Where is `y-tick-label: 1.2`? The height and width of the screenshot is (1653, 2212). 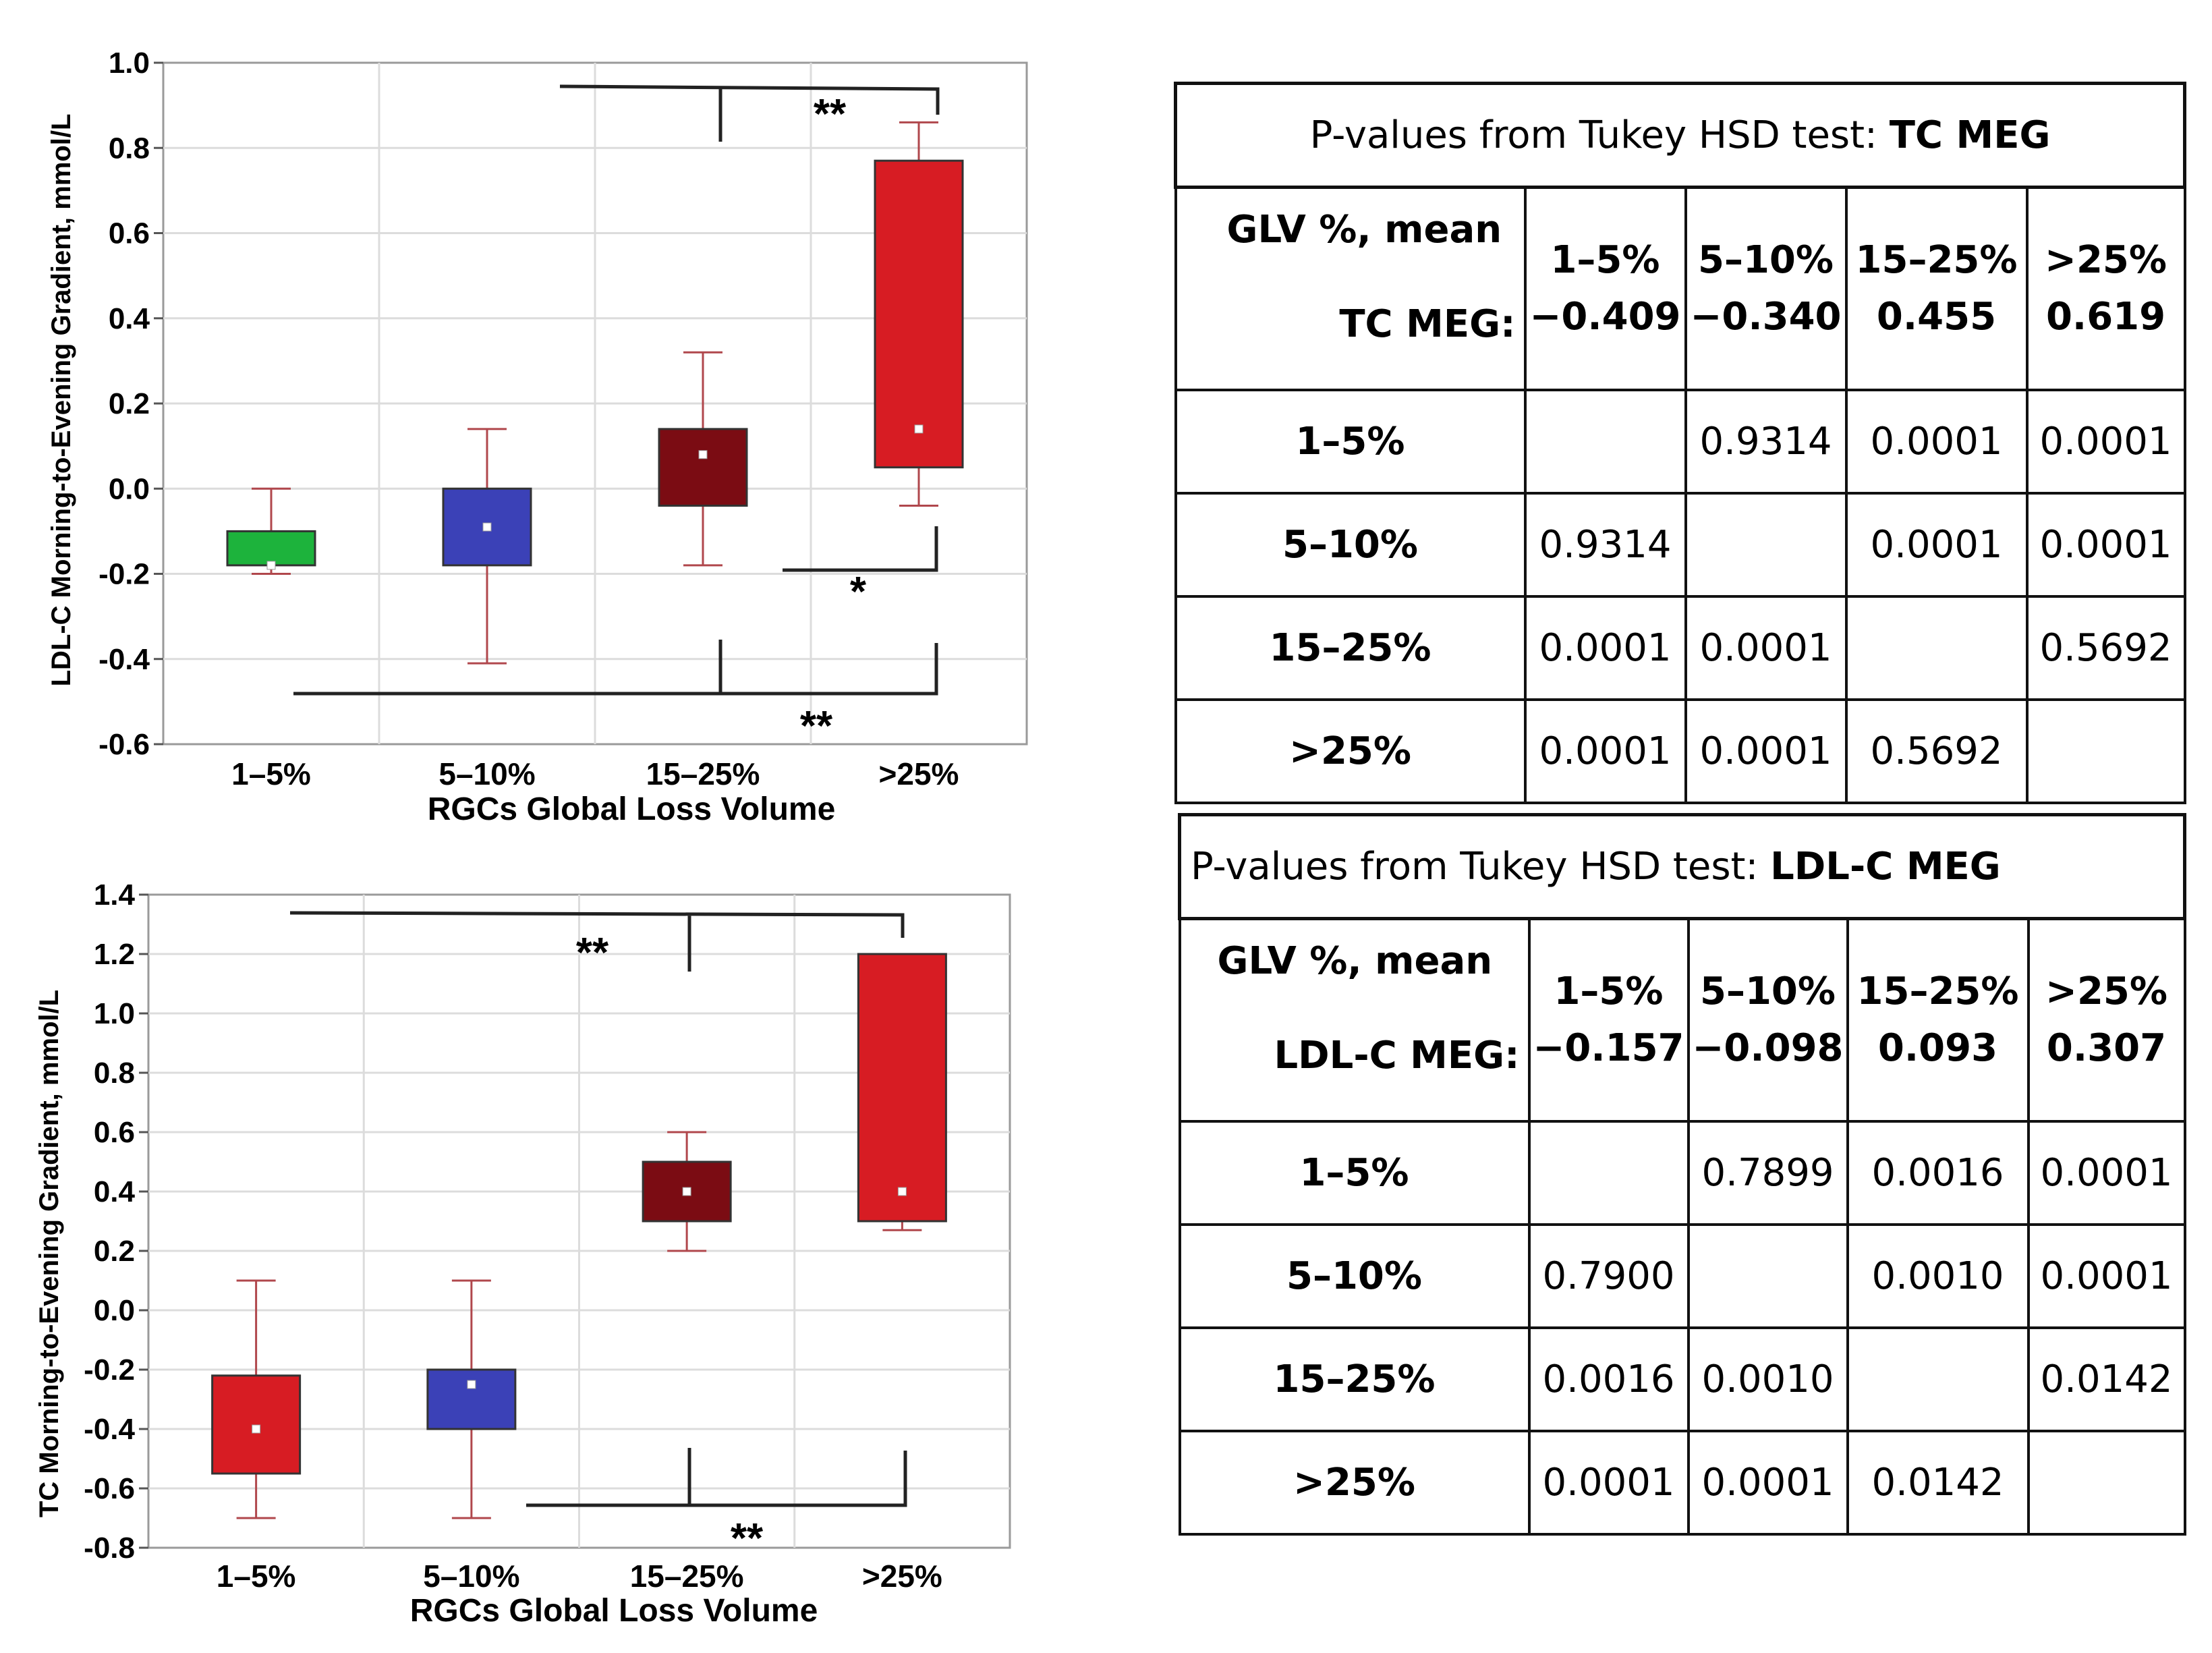
y-tick-label: 1.2 is located at coordinates (114, 955).